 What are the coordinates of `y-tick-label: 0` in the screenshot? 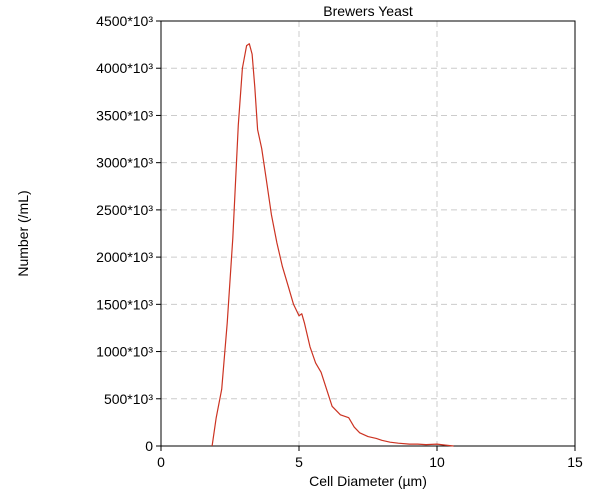 It's located at (149, 446).